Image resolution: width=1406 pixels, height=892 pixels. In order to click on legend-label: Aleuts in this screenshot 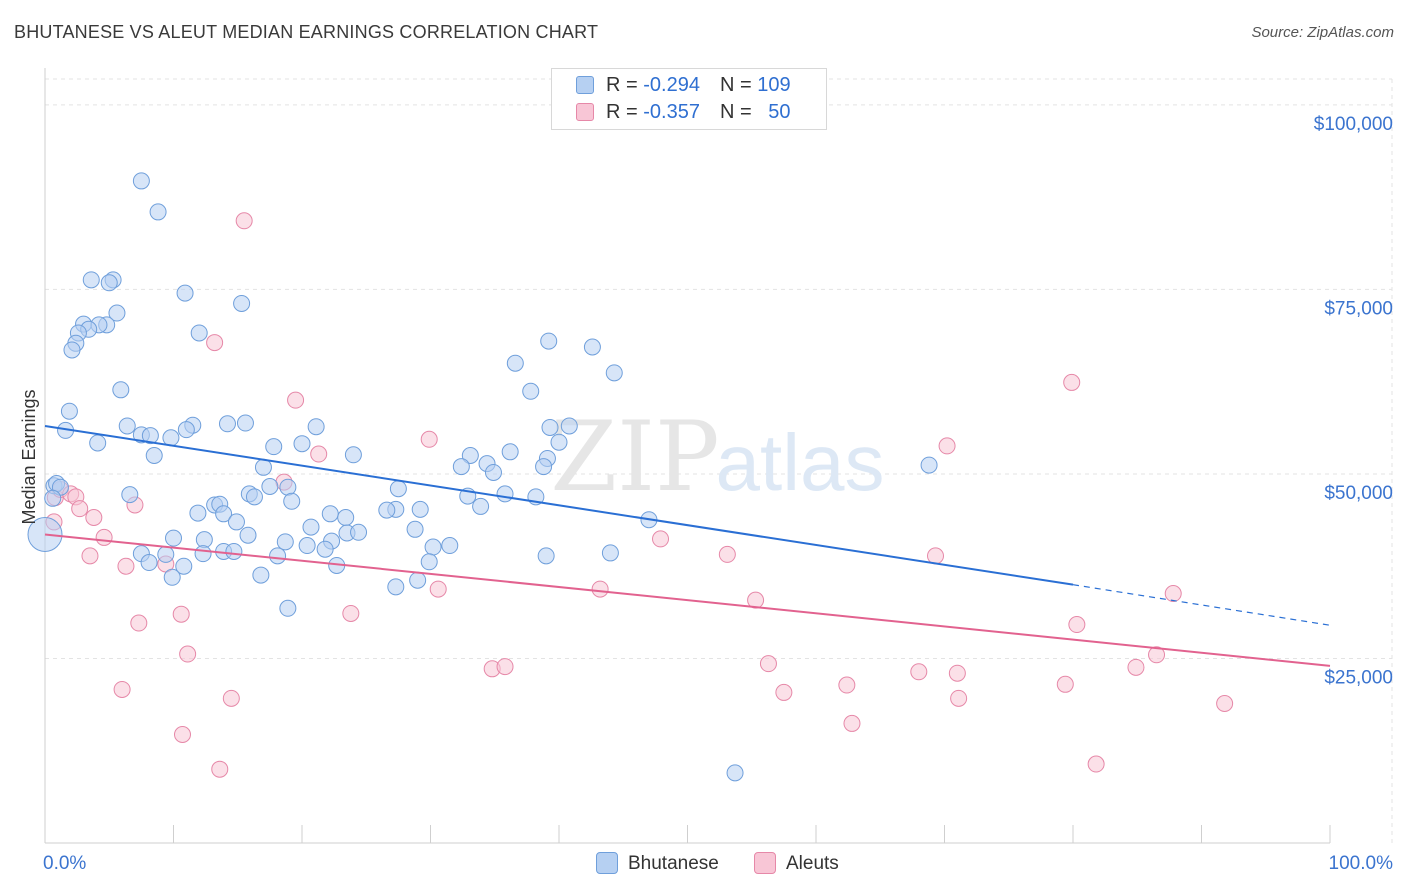, I will do `click(812, 863)`.